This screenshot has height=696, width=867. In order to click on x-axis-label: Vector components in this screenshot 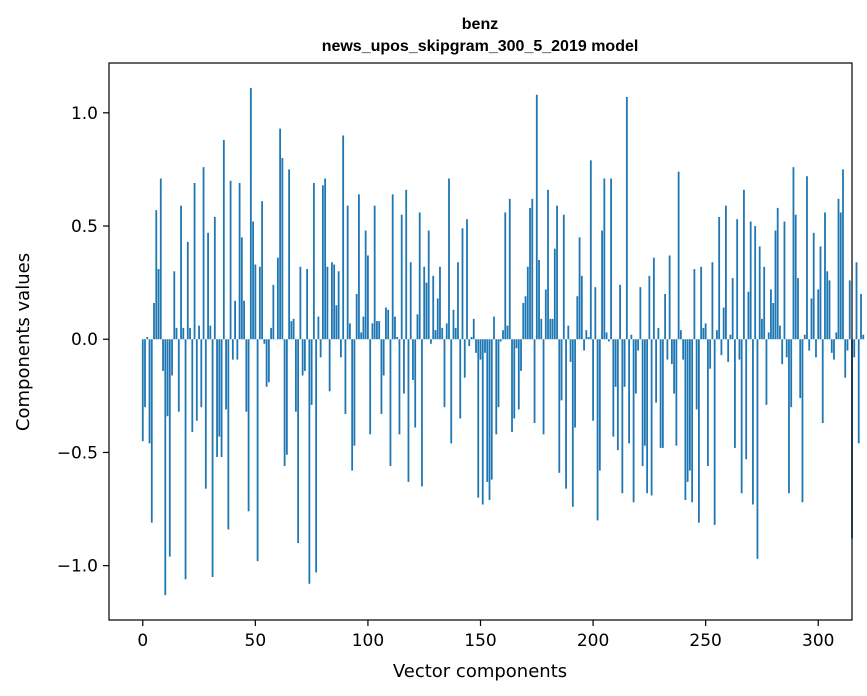, I will do `click(480, 671)`.